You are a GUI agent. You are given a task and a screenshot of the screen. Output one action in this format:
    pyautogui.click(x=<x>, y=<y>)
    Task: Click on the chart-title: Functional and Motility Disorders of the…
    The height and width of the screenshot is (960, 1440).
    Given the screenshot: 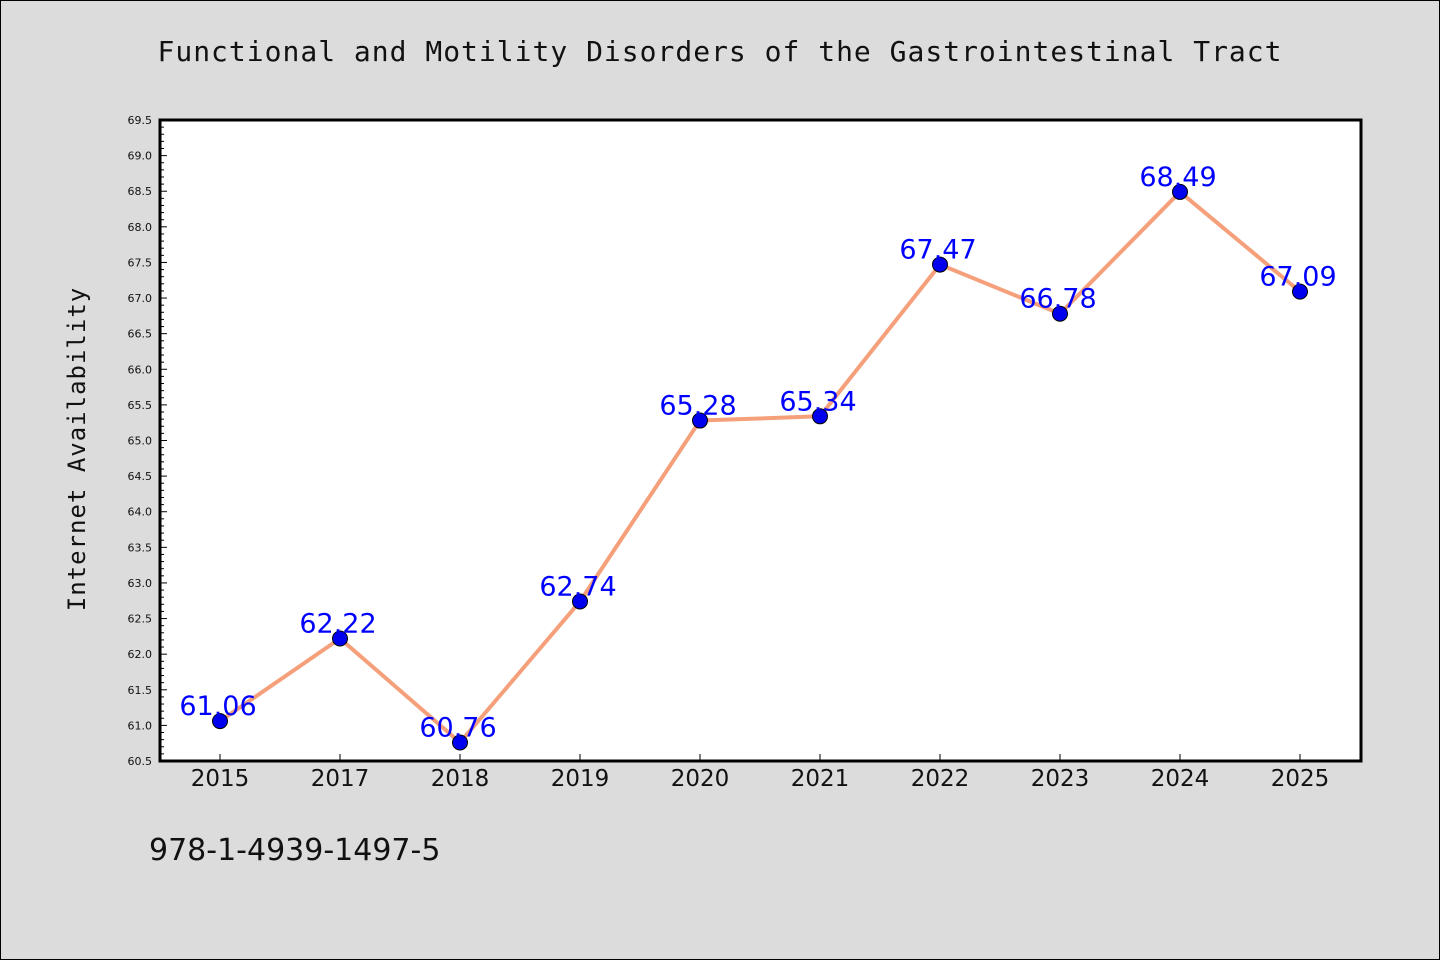 What is the action you would take?
    pyautogui.click(x=720, y=51)
    